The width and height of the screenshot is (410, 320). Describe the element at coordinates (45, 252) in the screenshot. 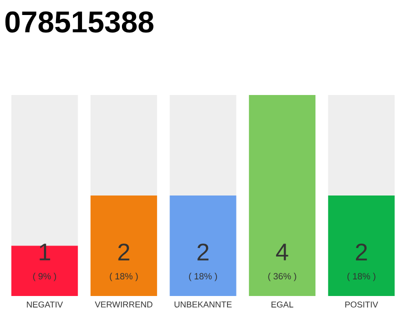

I see `data-label: 1` at that location.